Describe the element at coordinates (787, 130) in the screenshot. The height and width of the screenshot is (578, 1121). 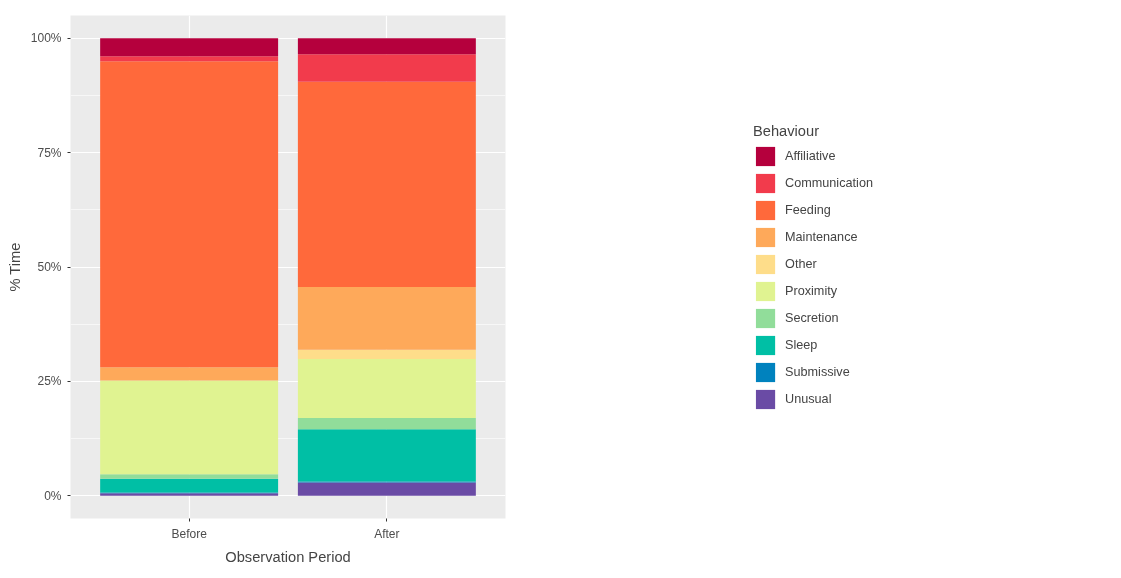
I see `legend-title: Behaviour` at that location.